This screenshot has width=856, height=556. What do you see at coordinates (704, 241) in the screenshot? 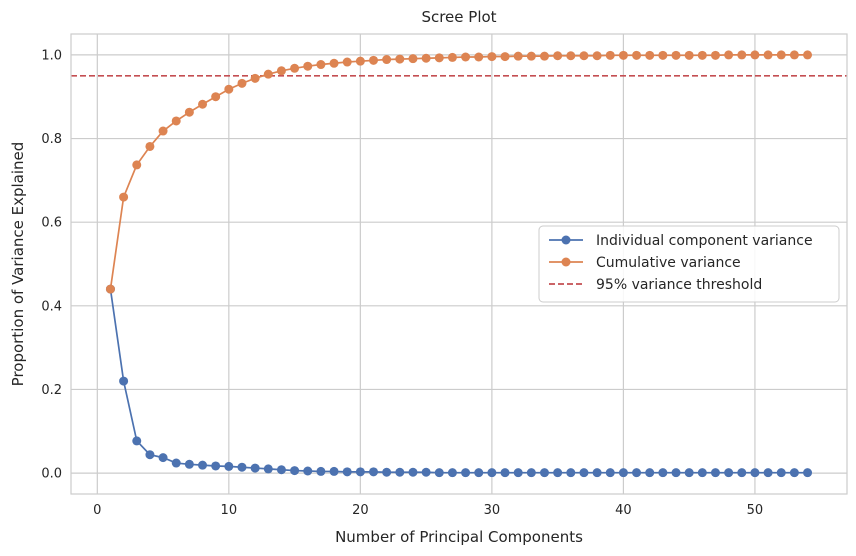
I see `legend-label-individual: Individual component variance` at bounding box center [704, 241].